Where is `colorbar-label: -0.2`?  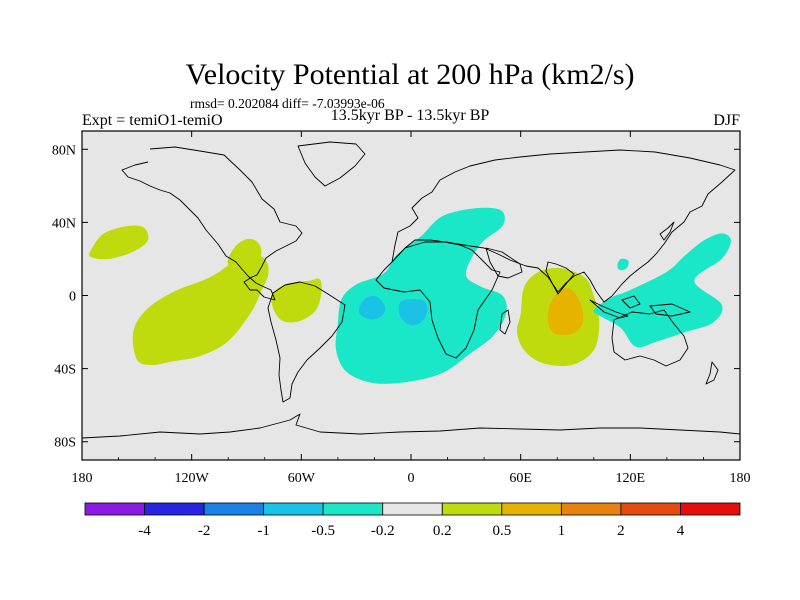
colorbar-label: -0.2 is located at coordinates (383, 531).